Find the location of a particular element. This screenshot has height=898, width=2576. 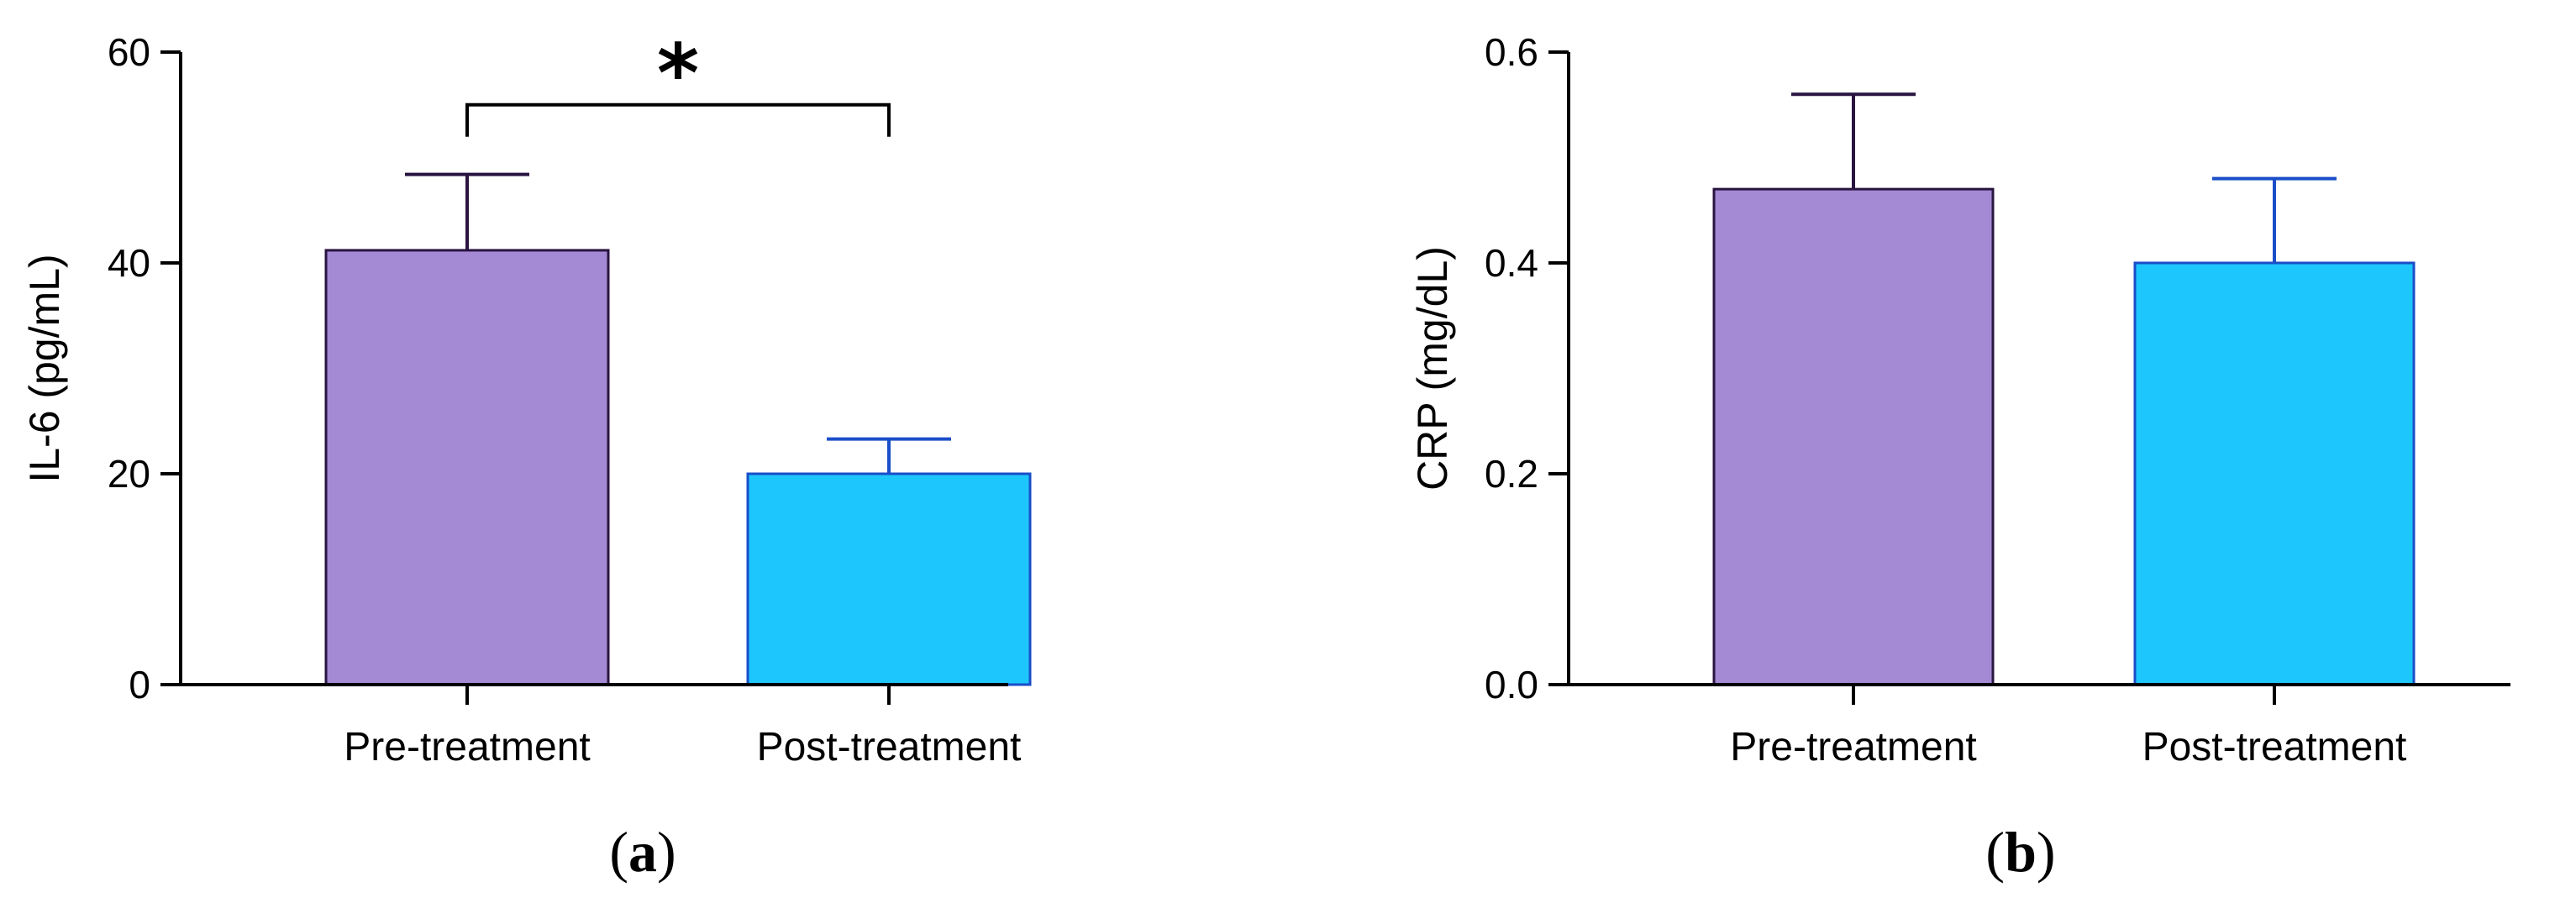

panel-label-a: (a) is located at coordinates (642, 852).